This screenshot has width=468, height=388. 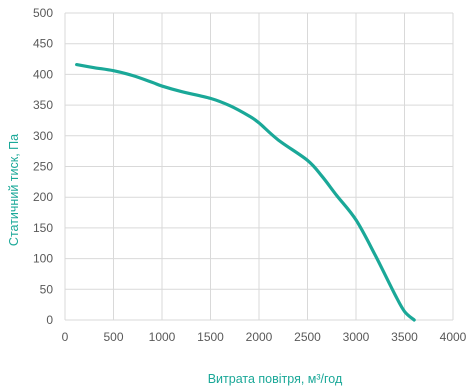 What do you see at coordinates (307, 337) in the screenshot?
I see `x-tick-label: 2500` at bounding box center [307, 337].